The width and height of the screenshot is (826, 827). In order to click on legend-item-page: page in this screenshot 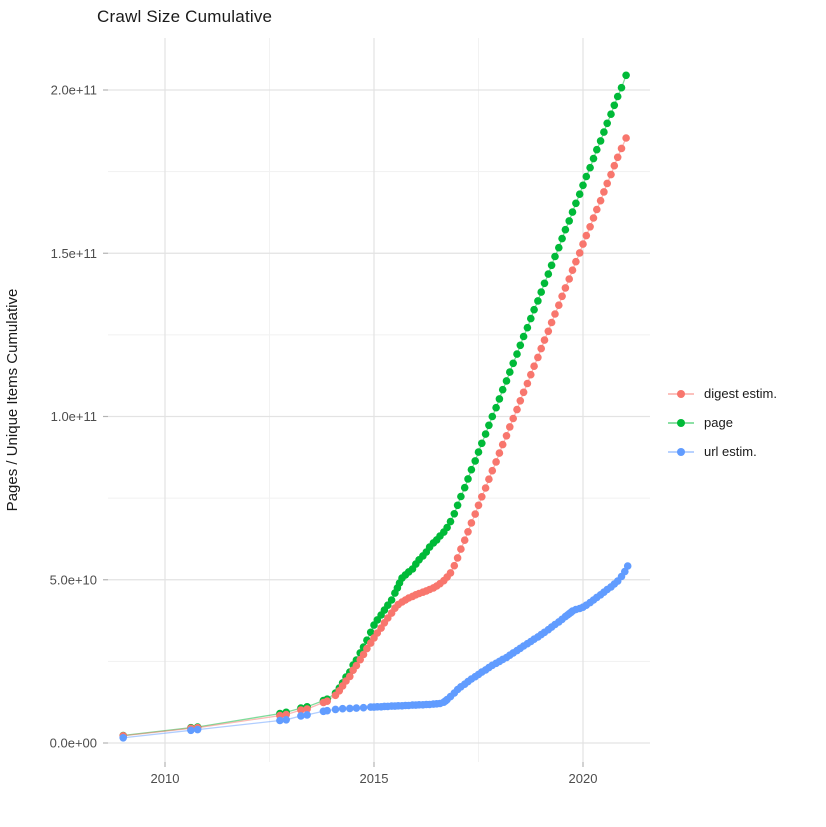, I will do `click(722, 422)`.